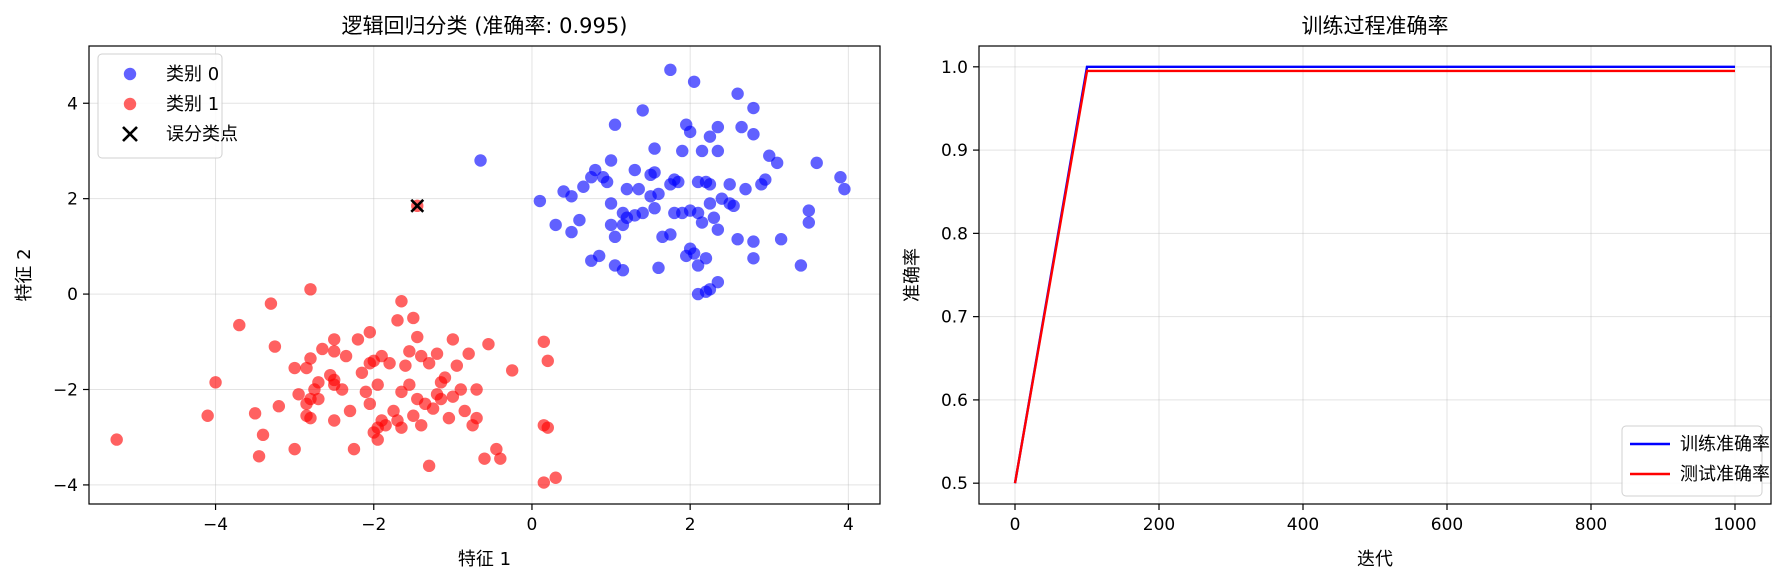  I want to click on scatter-legend-item-1: 类别 1, so click(171, 104).